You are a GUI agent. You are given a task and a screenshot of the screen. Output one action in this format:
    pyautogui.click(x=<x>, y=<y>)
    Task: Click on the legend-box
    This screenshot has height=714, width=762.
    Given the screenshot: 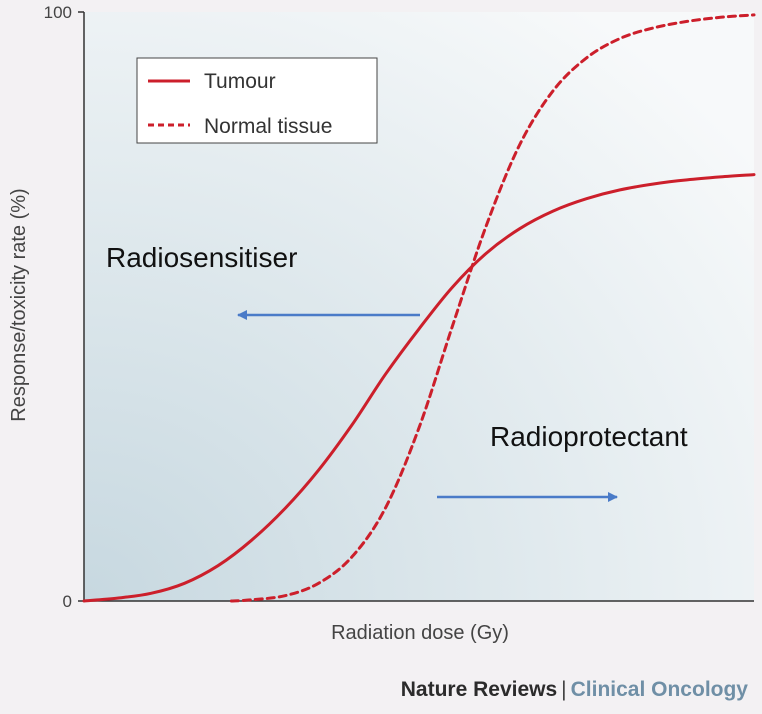 What is the action you would take?
    pyautogui.click(x=257, y=100)
    